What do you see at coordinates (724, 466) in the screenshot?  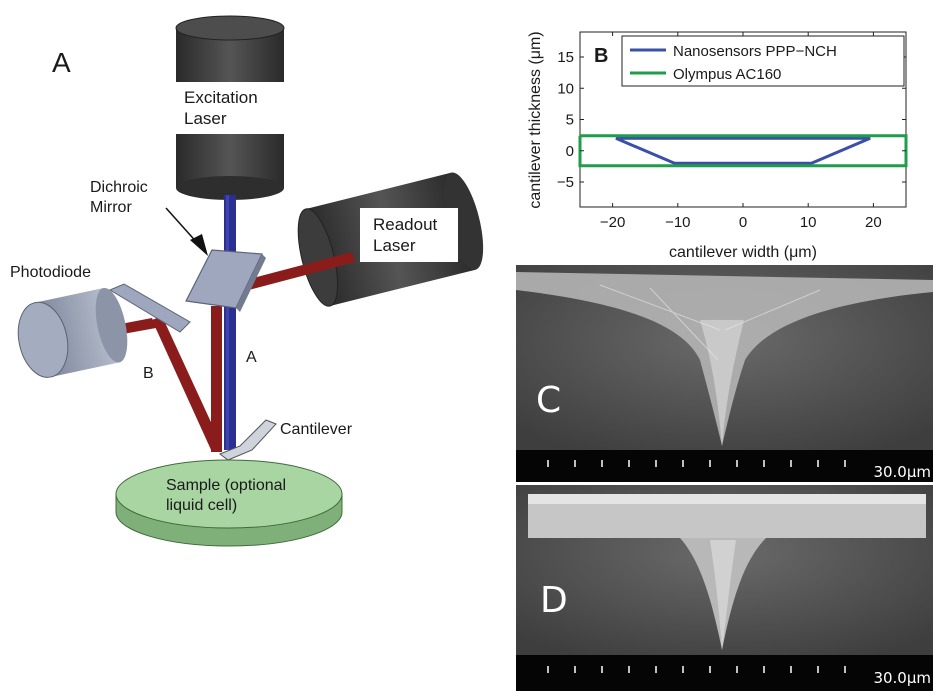 I see `scale-strip-c` at bounding box center [724, 466].